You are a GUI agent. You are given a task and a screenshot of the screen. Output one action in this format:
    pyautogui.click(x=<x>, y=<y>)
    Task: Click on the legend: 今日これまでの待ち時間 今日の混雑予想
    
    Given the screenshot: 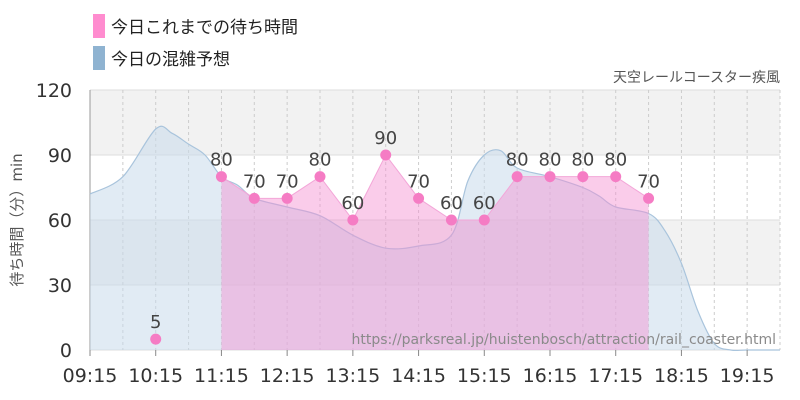 What is the action you would take?
    pyautogui.click(x=195, y=42)
    